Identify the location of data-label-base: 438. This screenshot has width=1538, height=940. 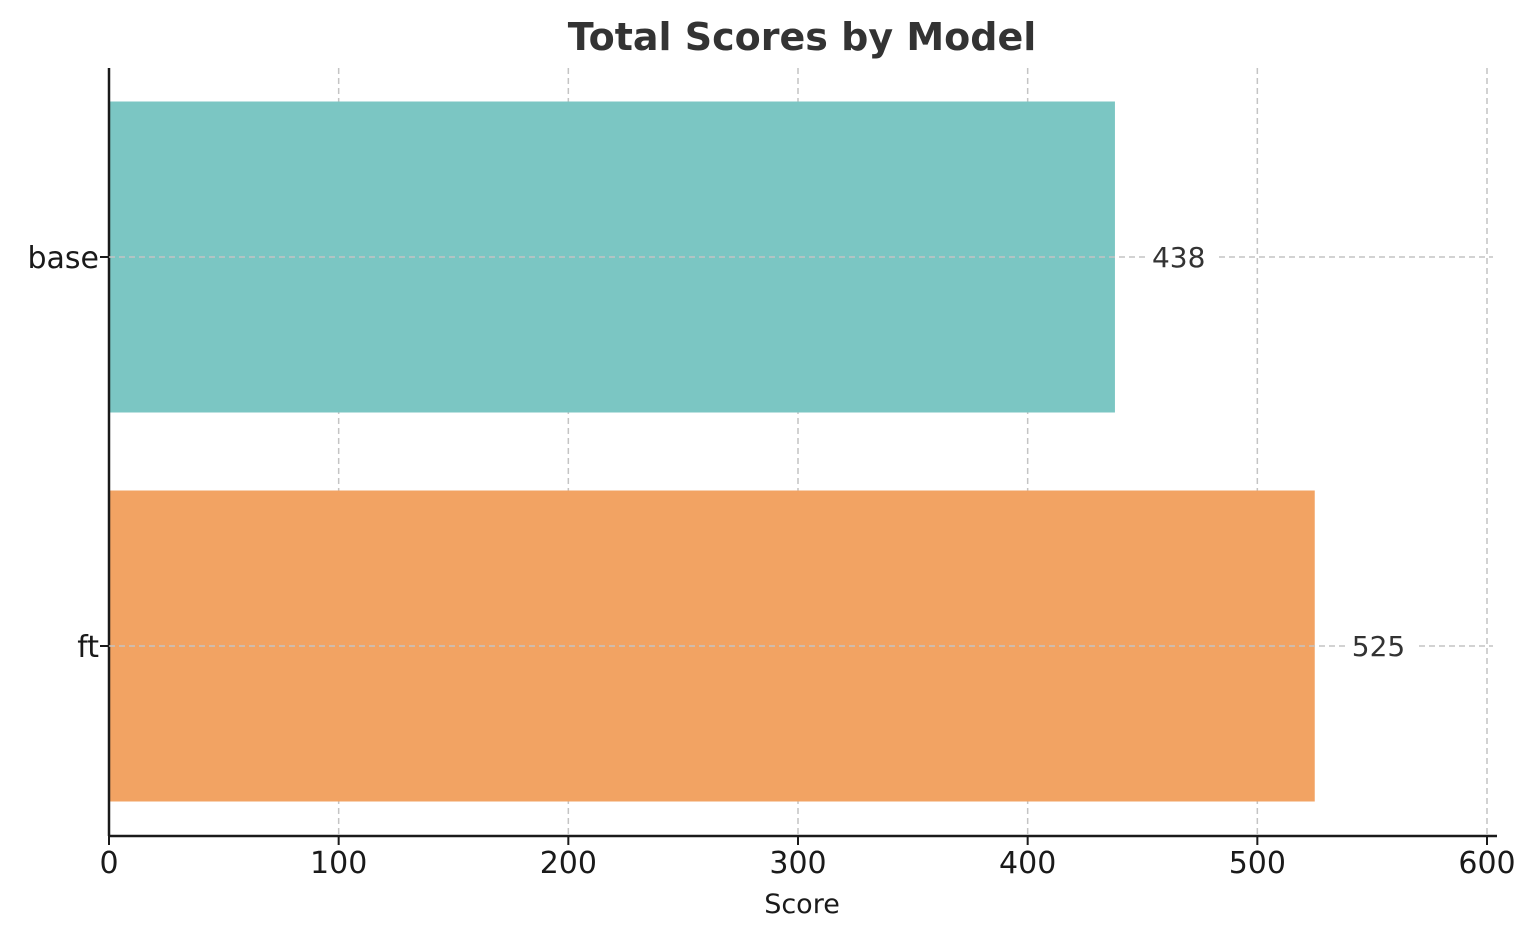
(1178, 257).